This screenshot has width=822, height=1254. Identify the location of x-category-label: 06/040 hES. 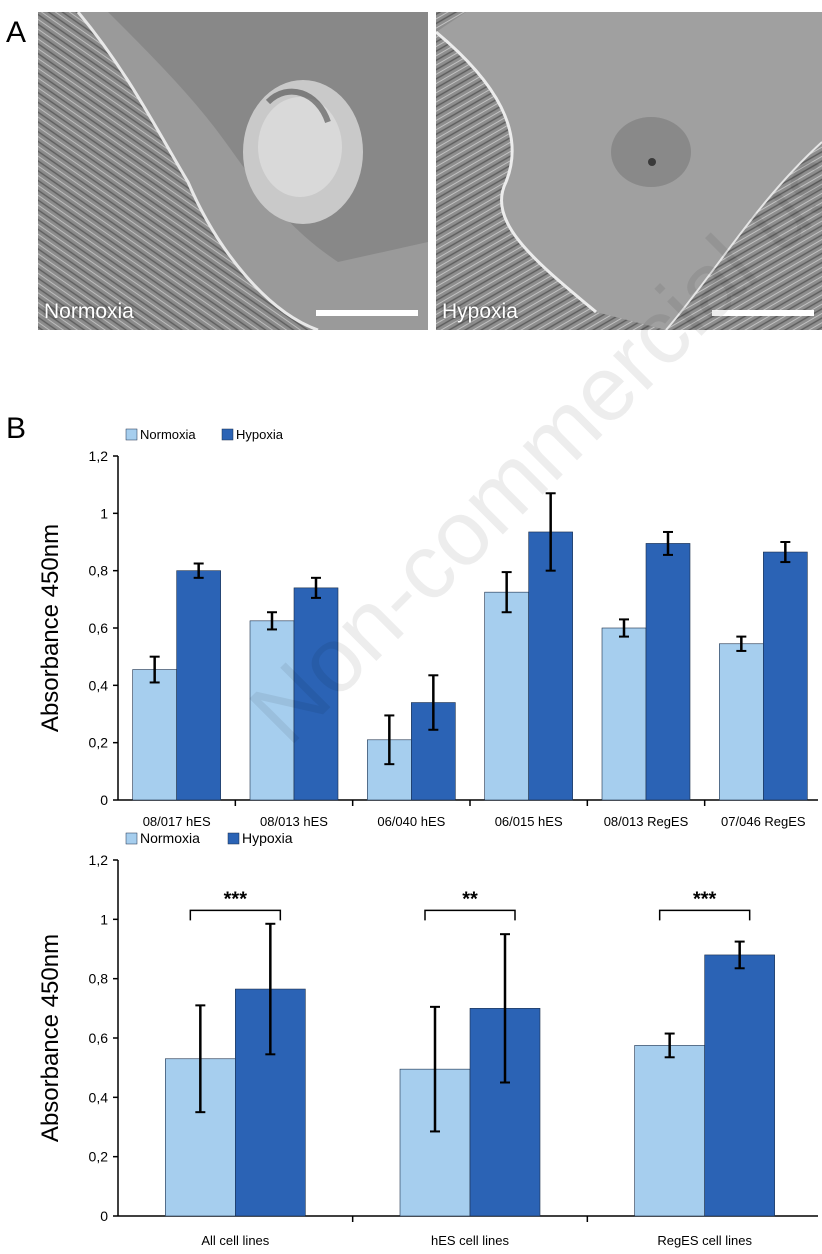
(411, 821).